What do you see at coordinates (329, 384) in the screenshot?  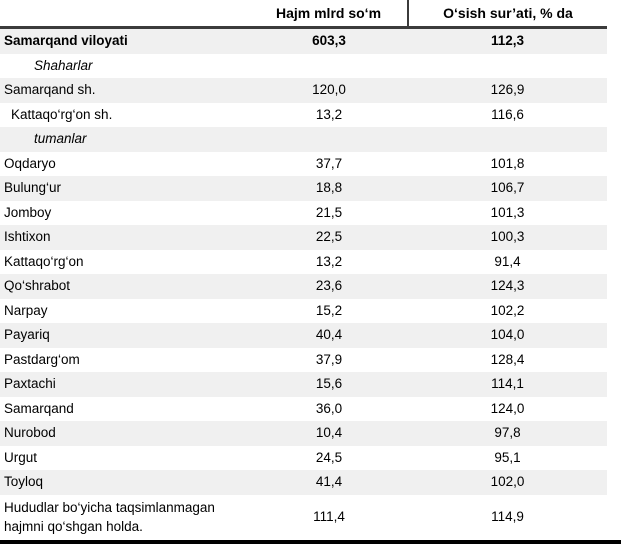 I see `volume-cell: 15,6` at bounding box center [329, 384].